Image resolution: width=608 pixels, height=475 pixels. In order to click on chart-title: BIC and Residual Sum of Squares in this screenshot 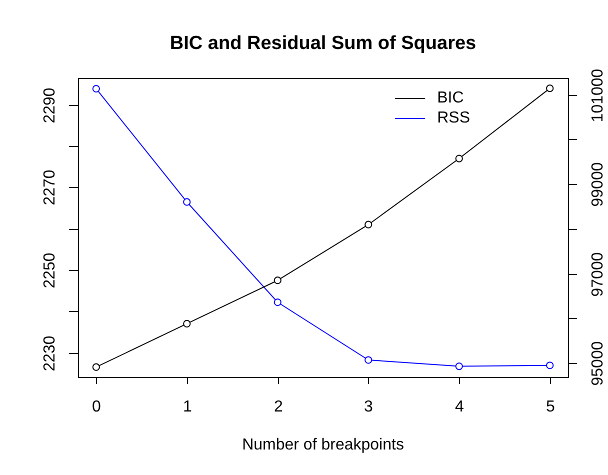, I will do `click(323, 43)`.